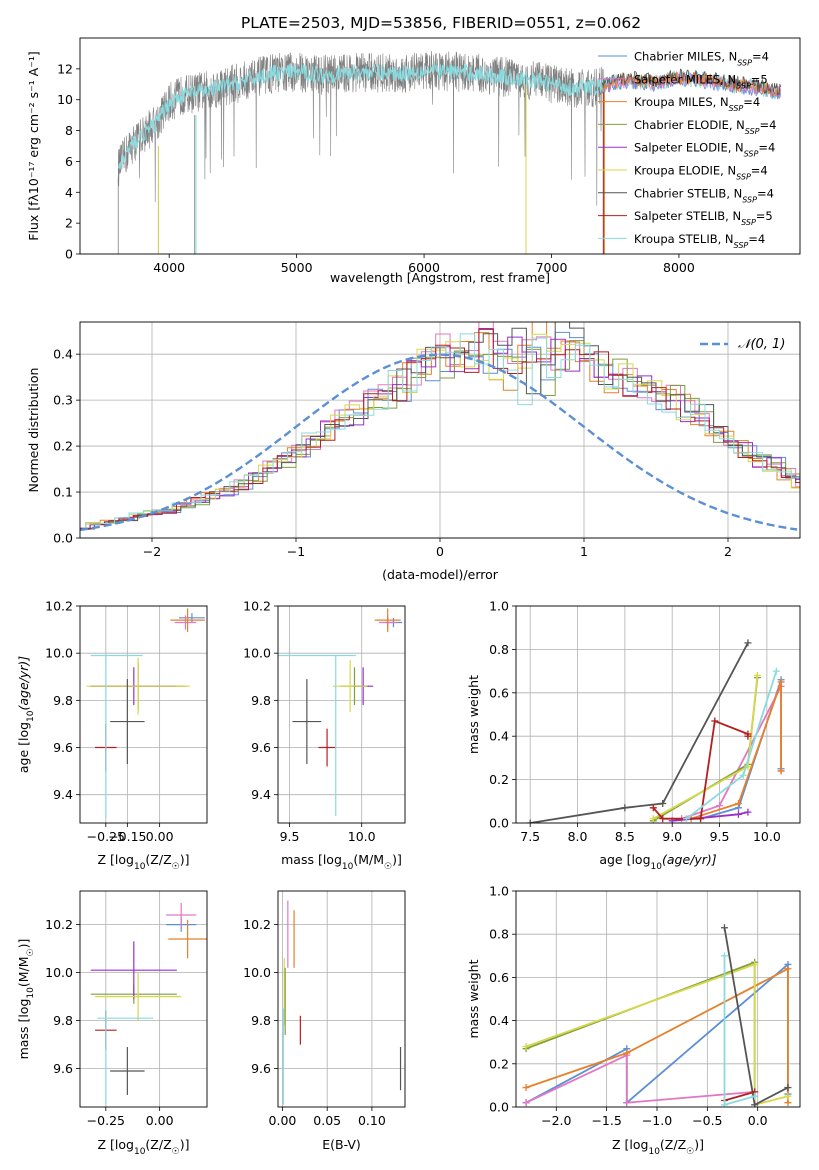 This screenshot has height=1170, width=819. I want to click on age_vs_mass-points, so click(340, 712).